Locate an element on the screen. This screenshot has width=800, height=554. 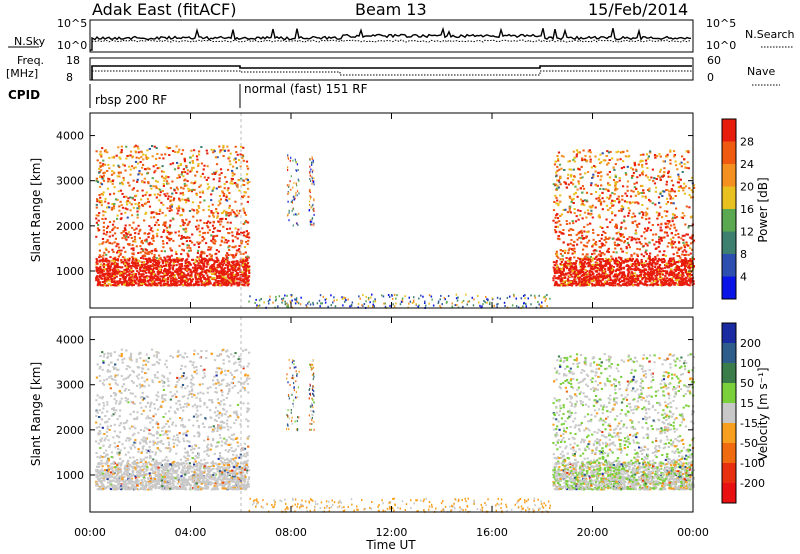
station-title: Adak East (fitACF) is located at coordinates (164, 9).